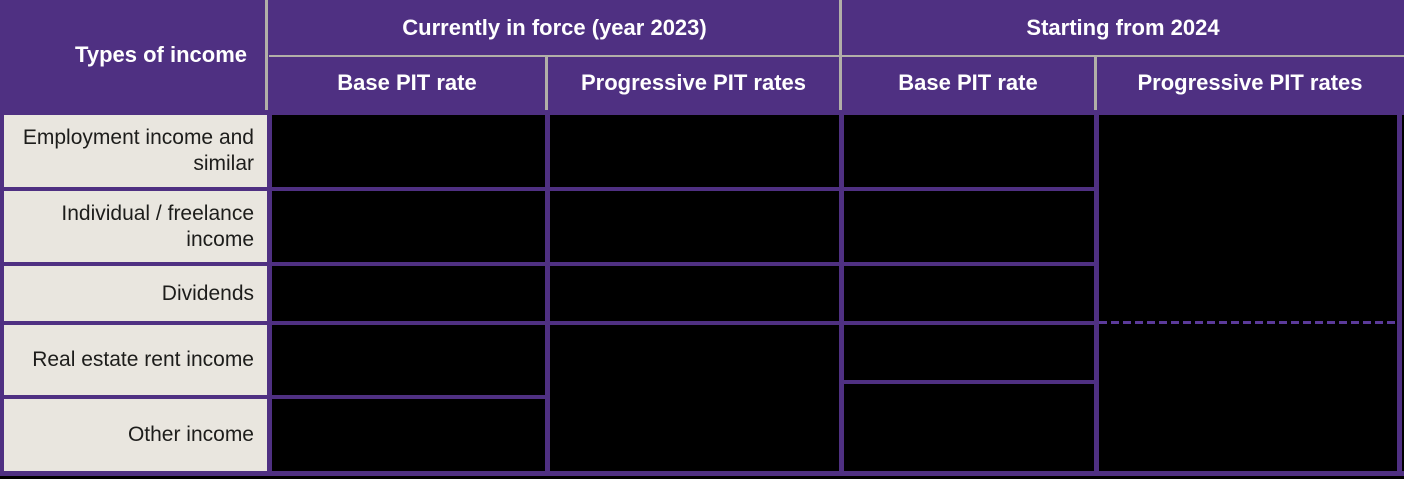 The image size is (1404, 479). Describe the element at coordinates (2, 293) in the screenshot. I see `grid-line-left-edge` at that location.